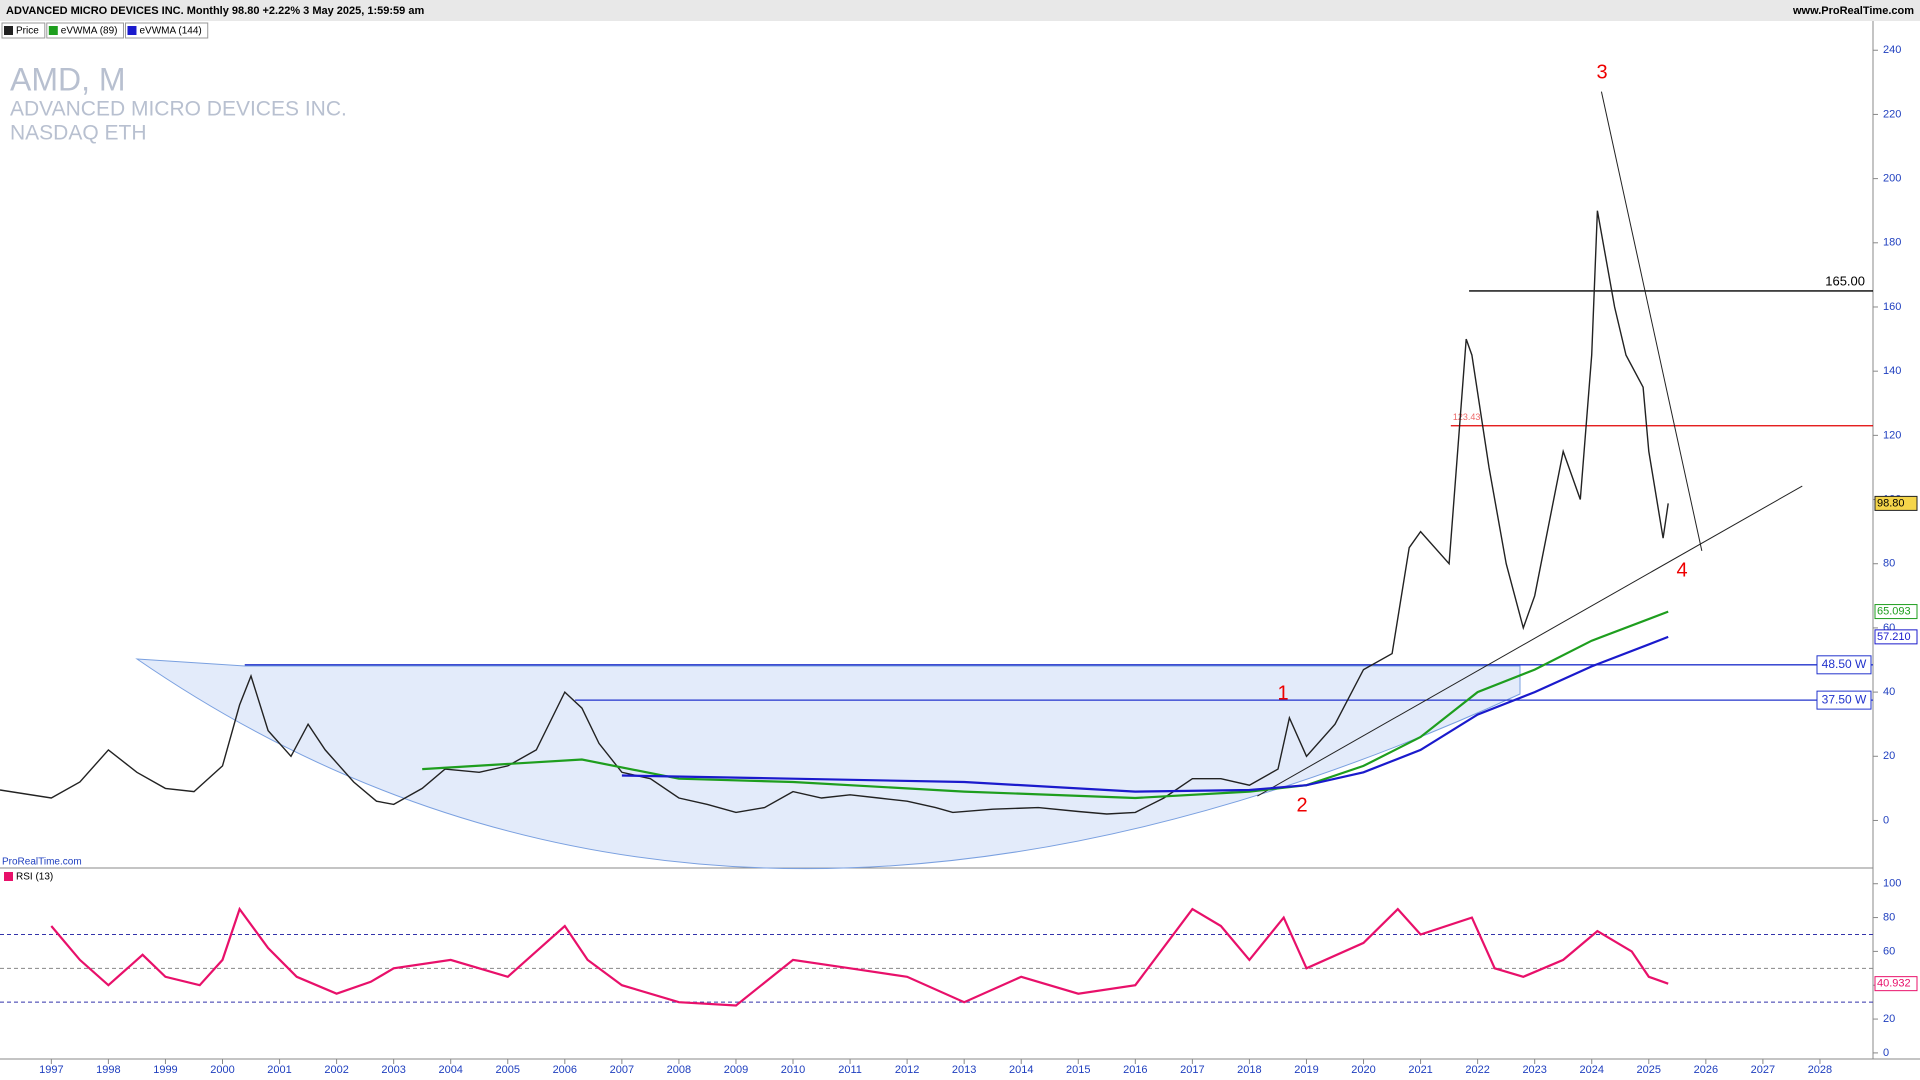  I want to click on y-tick-label: 160, so click(1892, 307).